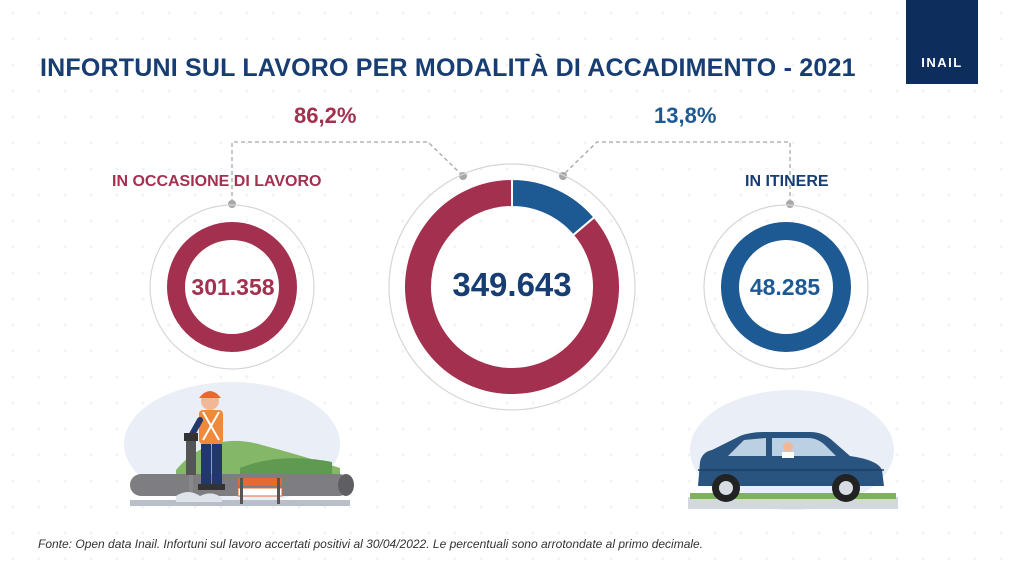  What do you see at coordinates (206, 440) in the screenshot?
I see `worker` at bounding box center [206, 440].